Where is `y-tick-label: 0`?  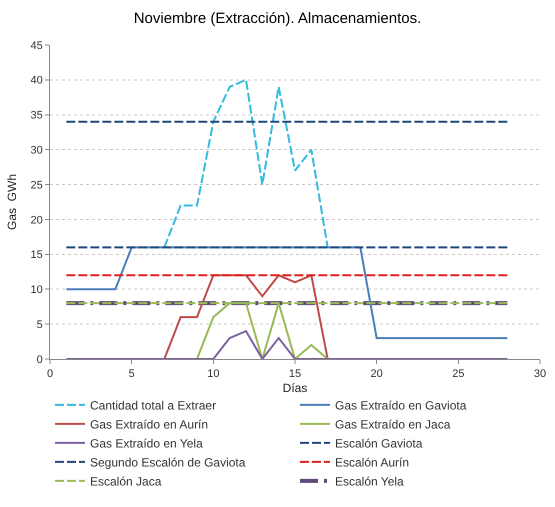
y-tick-label: 0 is located at coordinates (39, 360).